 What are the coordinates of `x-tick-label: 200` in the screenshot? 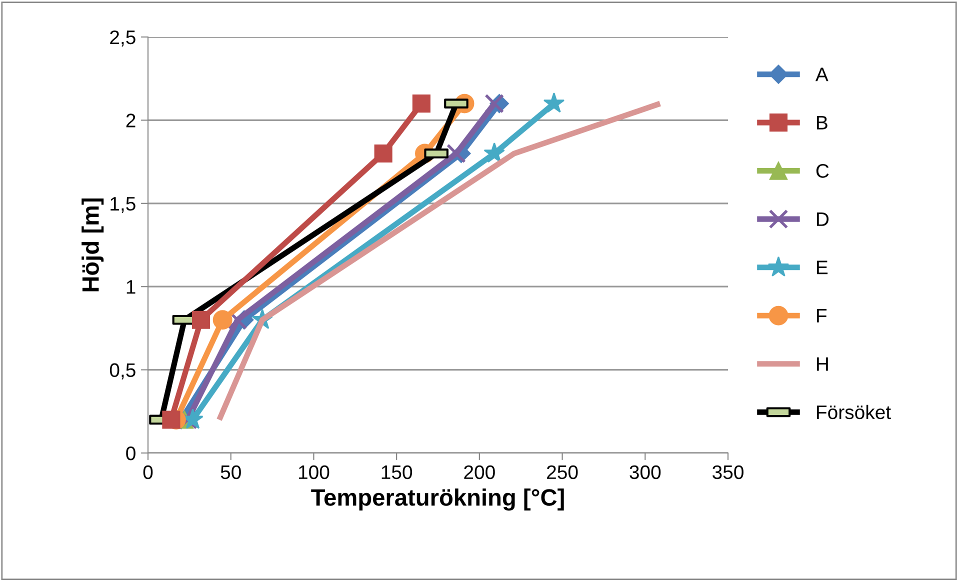 It's located at (479, 472).